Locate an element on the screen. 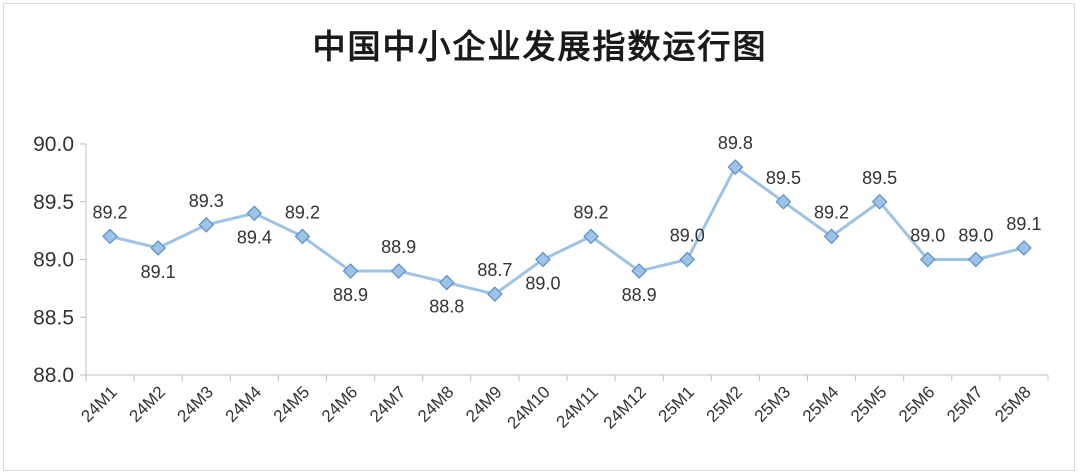  x-tick-label: 25M1 is located at coordinates (677, 404).